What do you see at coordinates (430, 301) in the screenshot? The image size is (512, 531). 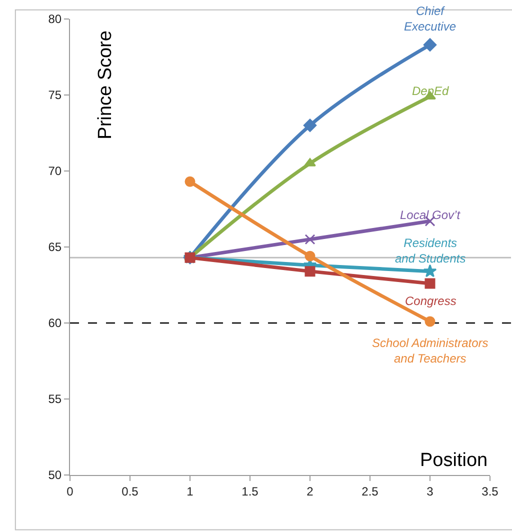 I see `series-label: Congress` at bounding box center [430, 301].